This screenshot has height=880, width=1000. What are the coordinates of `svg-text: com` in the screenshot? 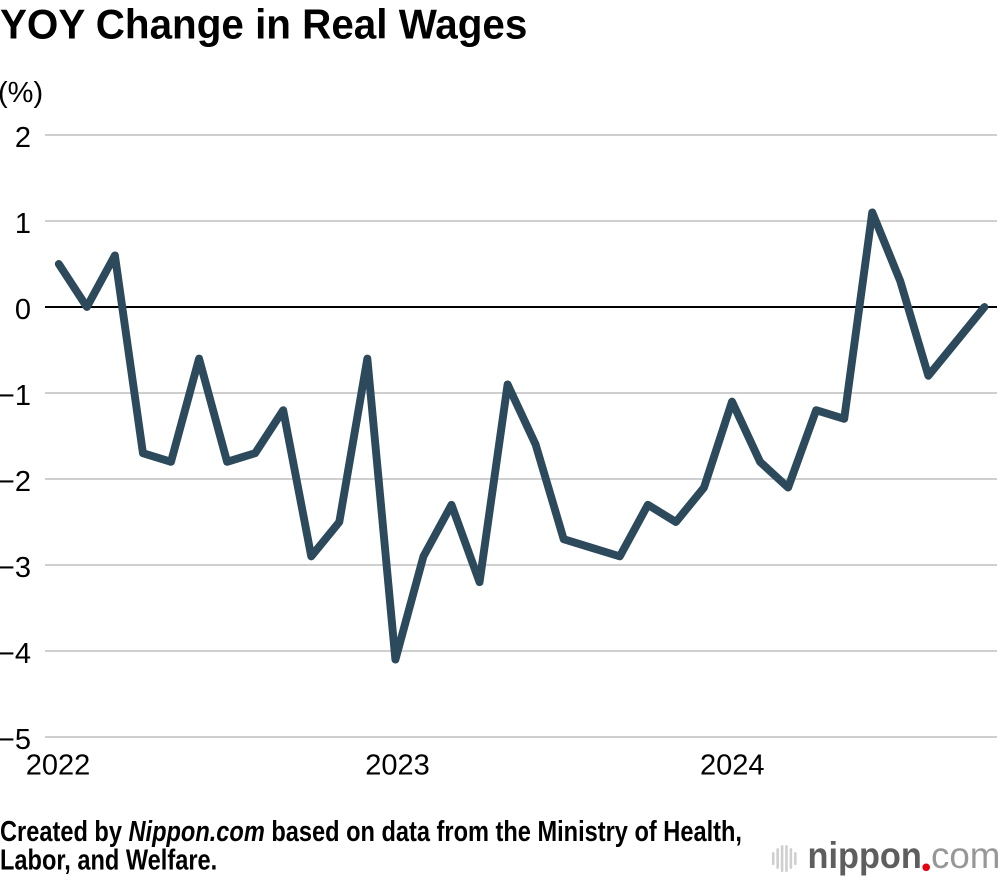 It's located at (965, 855).